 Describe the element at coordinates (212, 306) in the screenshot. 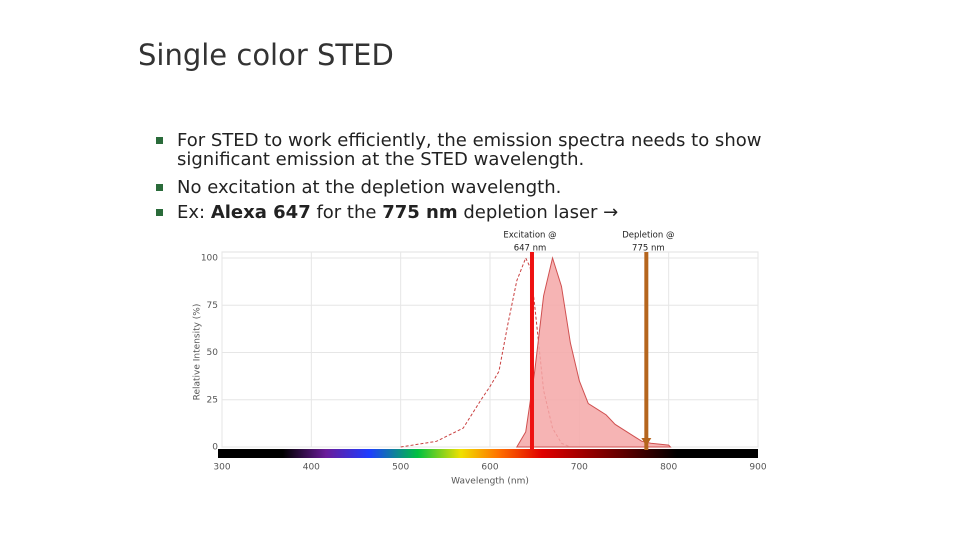

I see `y-tick-label: 75` at that location.